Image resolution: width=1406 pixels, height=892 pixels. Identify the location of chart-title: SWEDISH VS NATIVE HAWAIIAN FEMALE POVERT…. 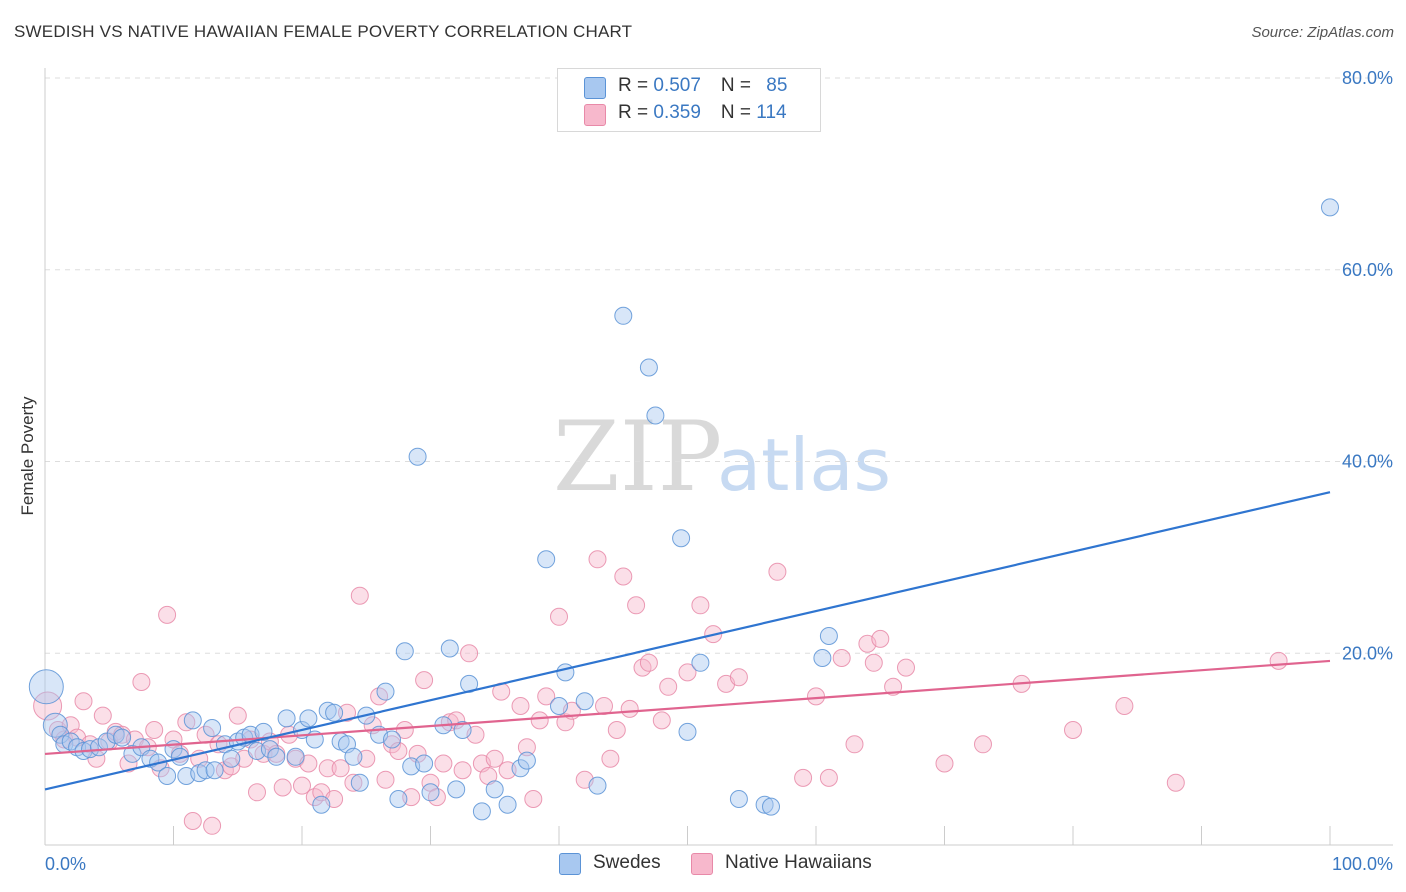
(323, 31).